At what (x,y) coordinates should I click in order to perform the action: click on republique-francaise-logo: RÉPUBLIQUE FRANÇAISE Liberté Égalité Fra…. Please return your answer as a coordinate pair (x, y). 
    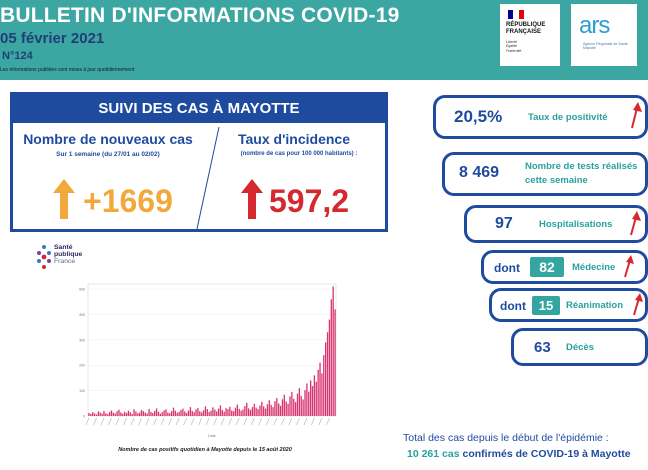
    Looking at the image, I should click on (530, 35).